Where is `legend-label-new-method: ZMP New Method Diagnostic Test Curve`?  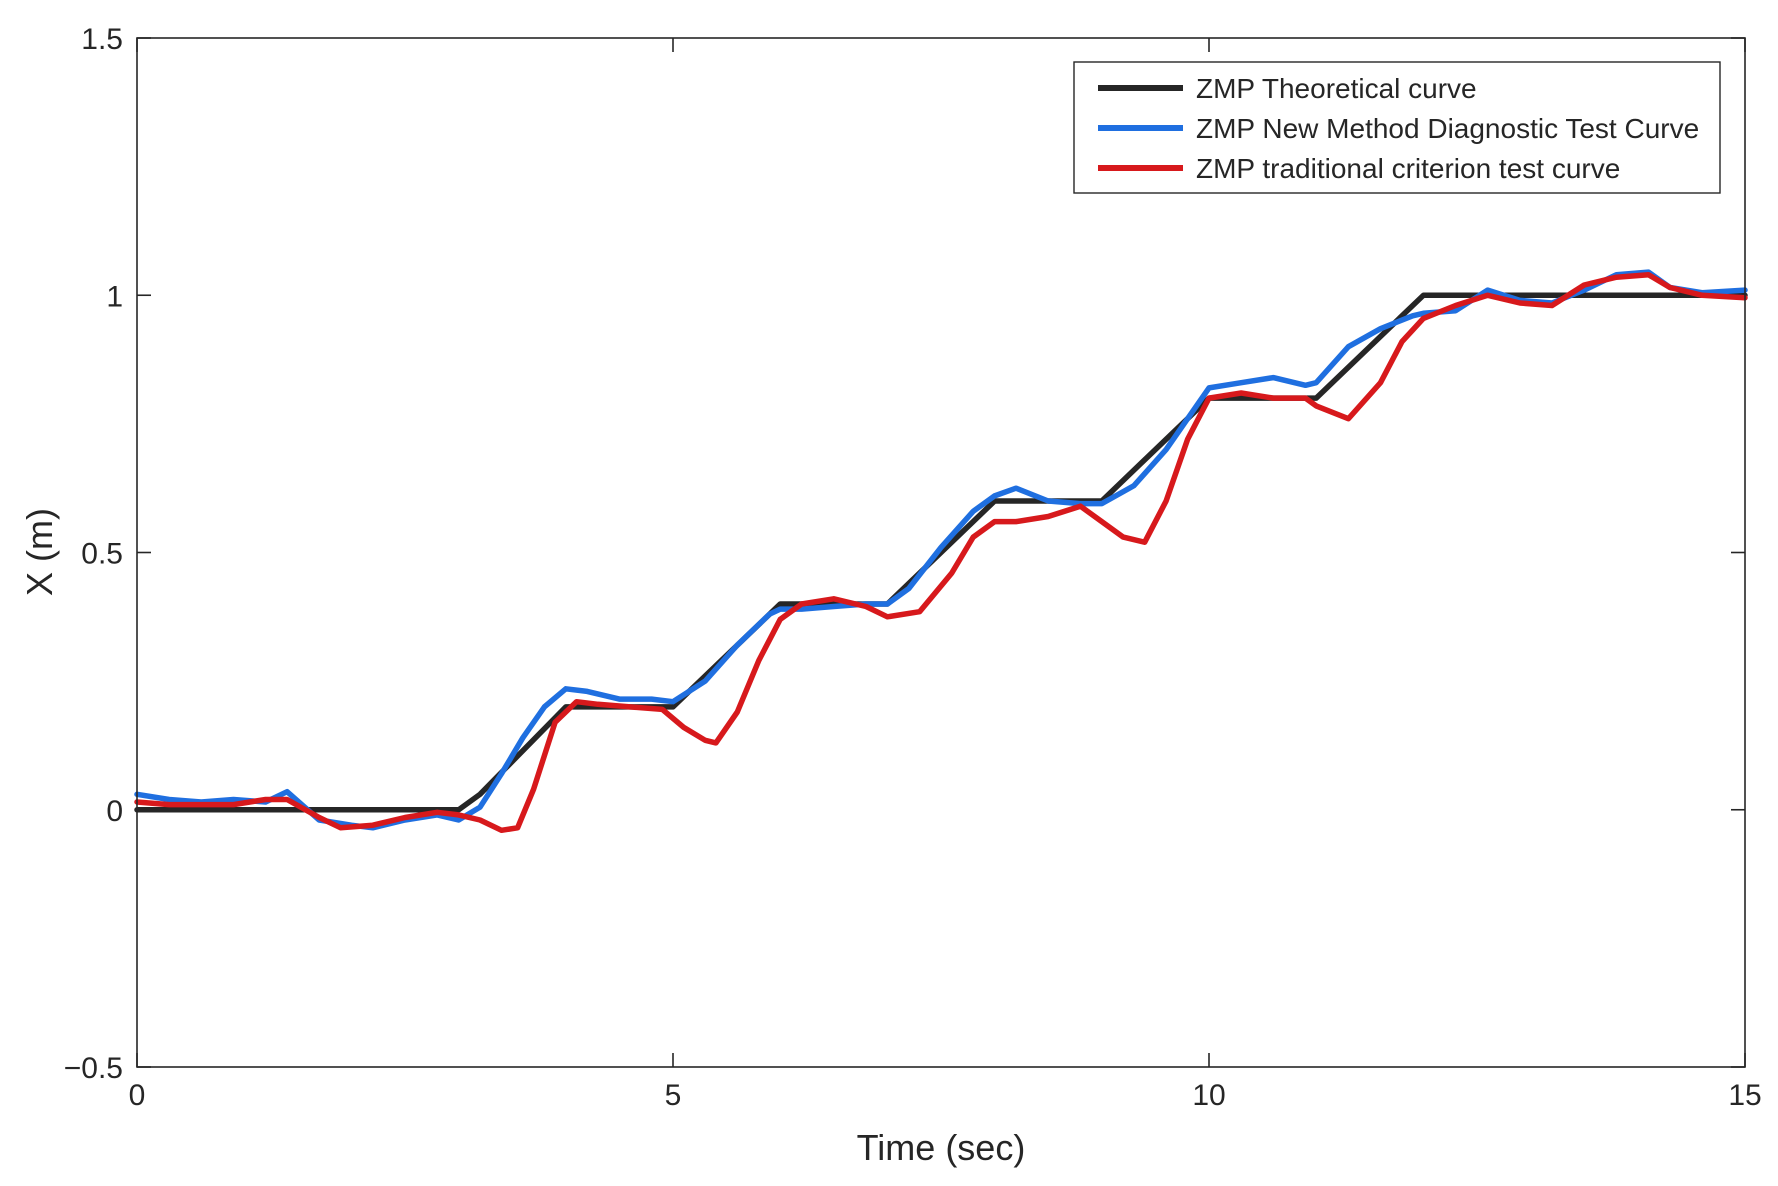 legend-label-new-method: ZMP New Method Diagnostic Test Curve is located at coordinates (1447, 128).